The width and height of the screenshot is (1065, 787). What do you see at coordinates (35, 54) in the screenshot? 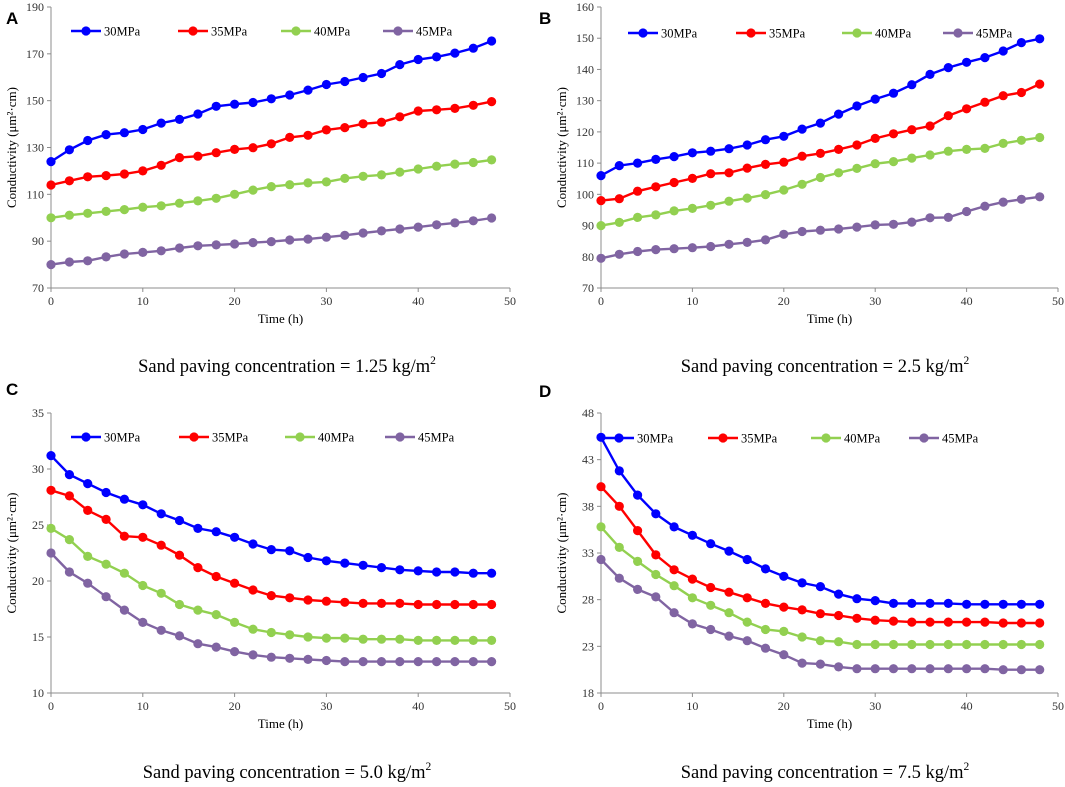
I see `y-tick-label: 170` at bounding box center [35, 54].